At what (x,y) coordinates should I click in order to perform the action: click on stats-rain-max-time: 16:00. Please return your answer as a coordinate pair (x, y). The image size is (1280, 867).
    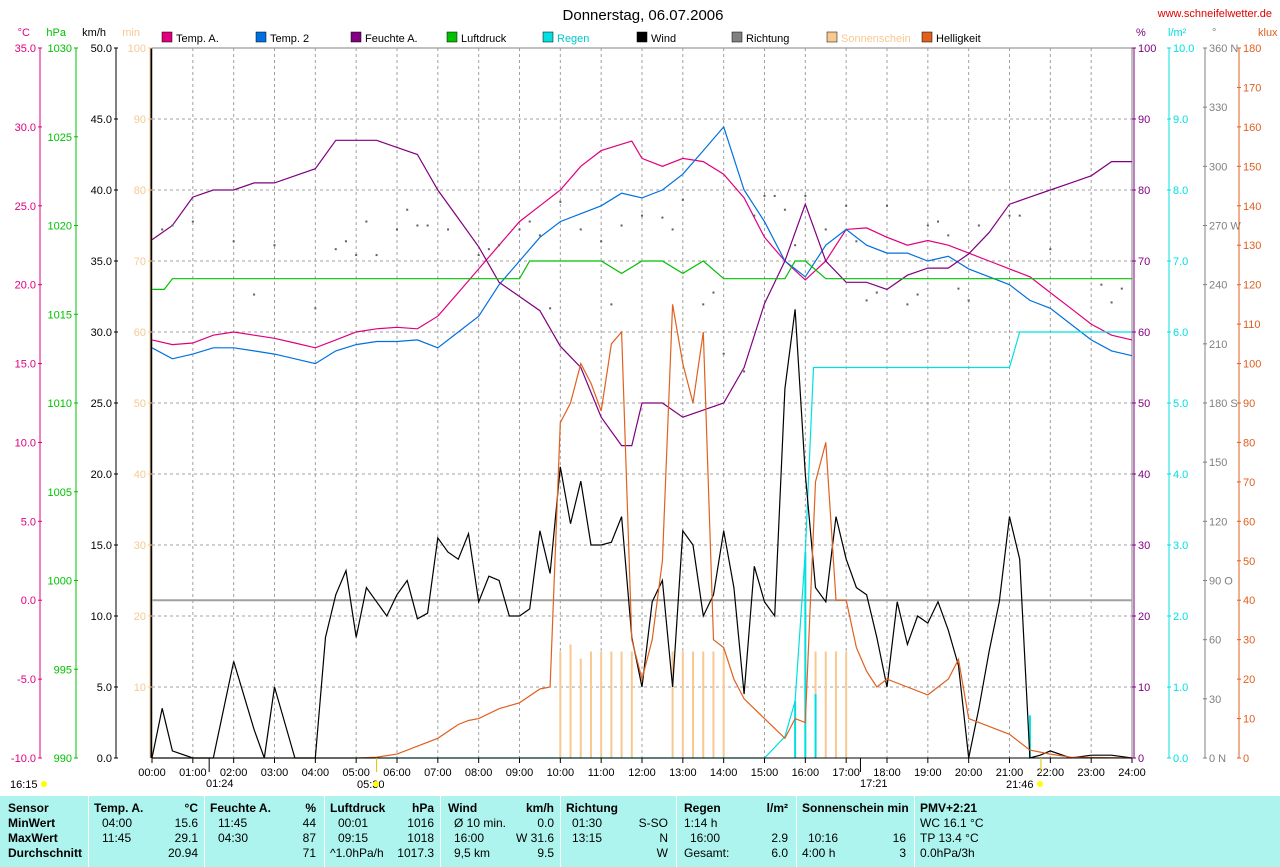
    Looking at the image, I should click on (705, 838).